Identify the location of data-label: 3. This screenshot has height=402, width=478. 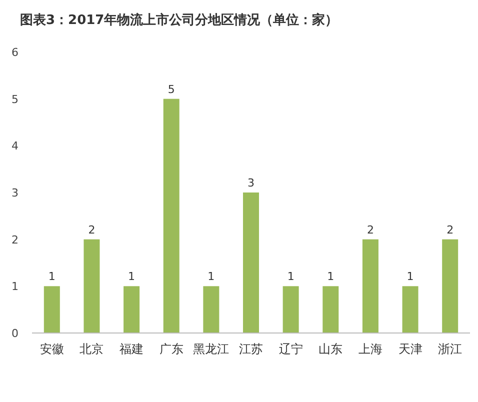
(251, 183).